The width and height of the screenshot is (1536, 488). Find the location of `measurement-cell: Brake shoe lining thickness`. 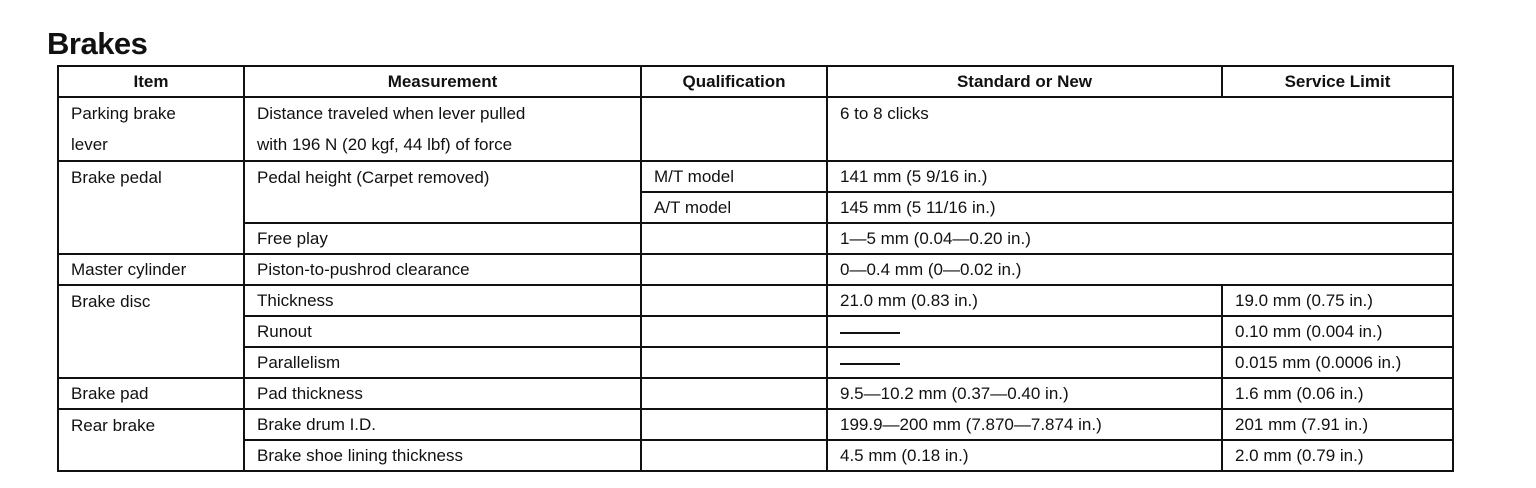

measurement-cell: Brake shoe lining thickness is located at coordinates (442, 455).